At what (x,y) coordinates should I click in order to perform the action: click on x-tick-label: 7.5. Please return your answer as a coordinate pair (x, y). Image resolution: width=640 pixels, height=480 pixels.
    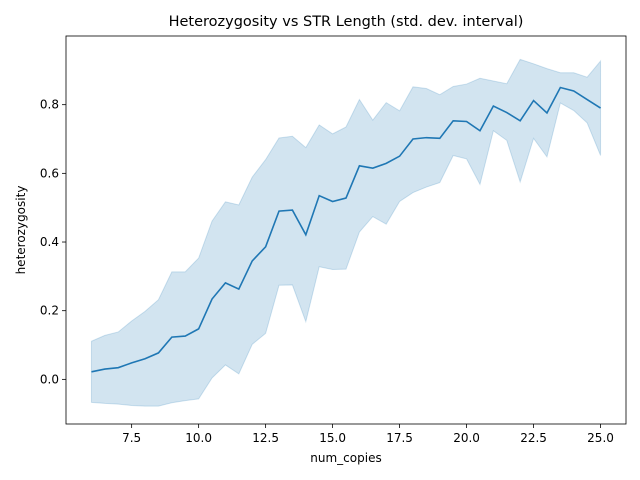
    Looking at the image, I should click on (131, 438).